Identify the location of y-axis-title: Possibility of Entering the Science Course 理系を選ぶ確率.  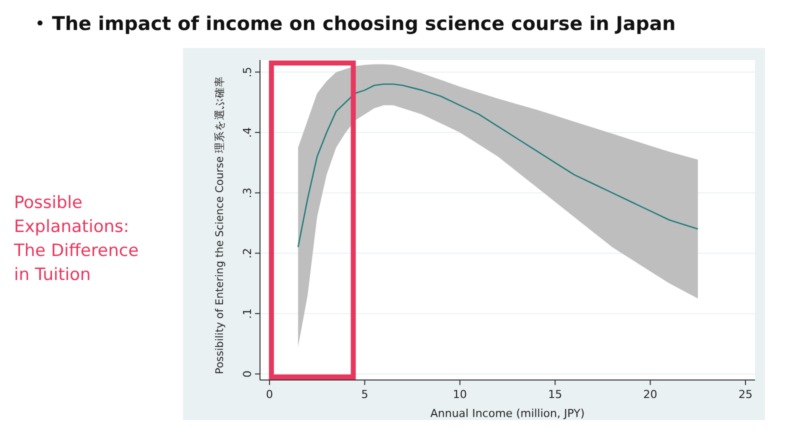
(219, 225).